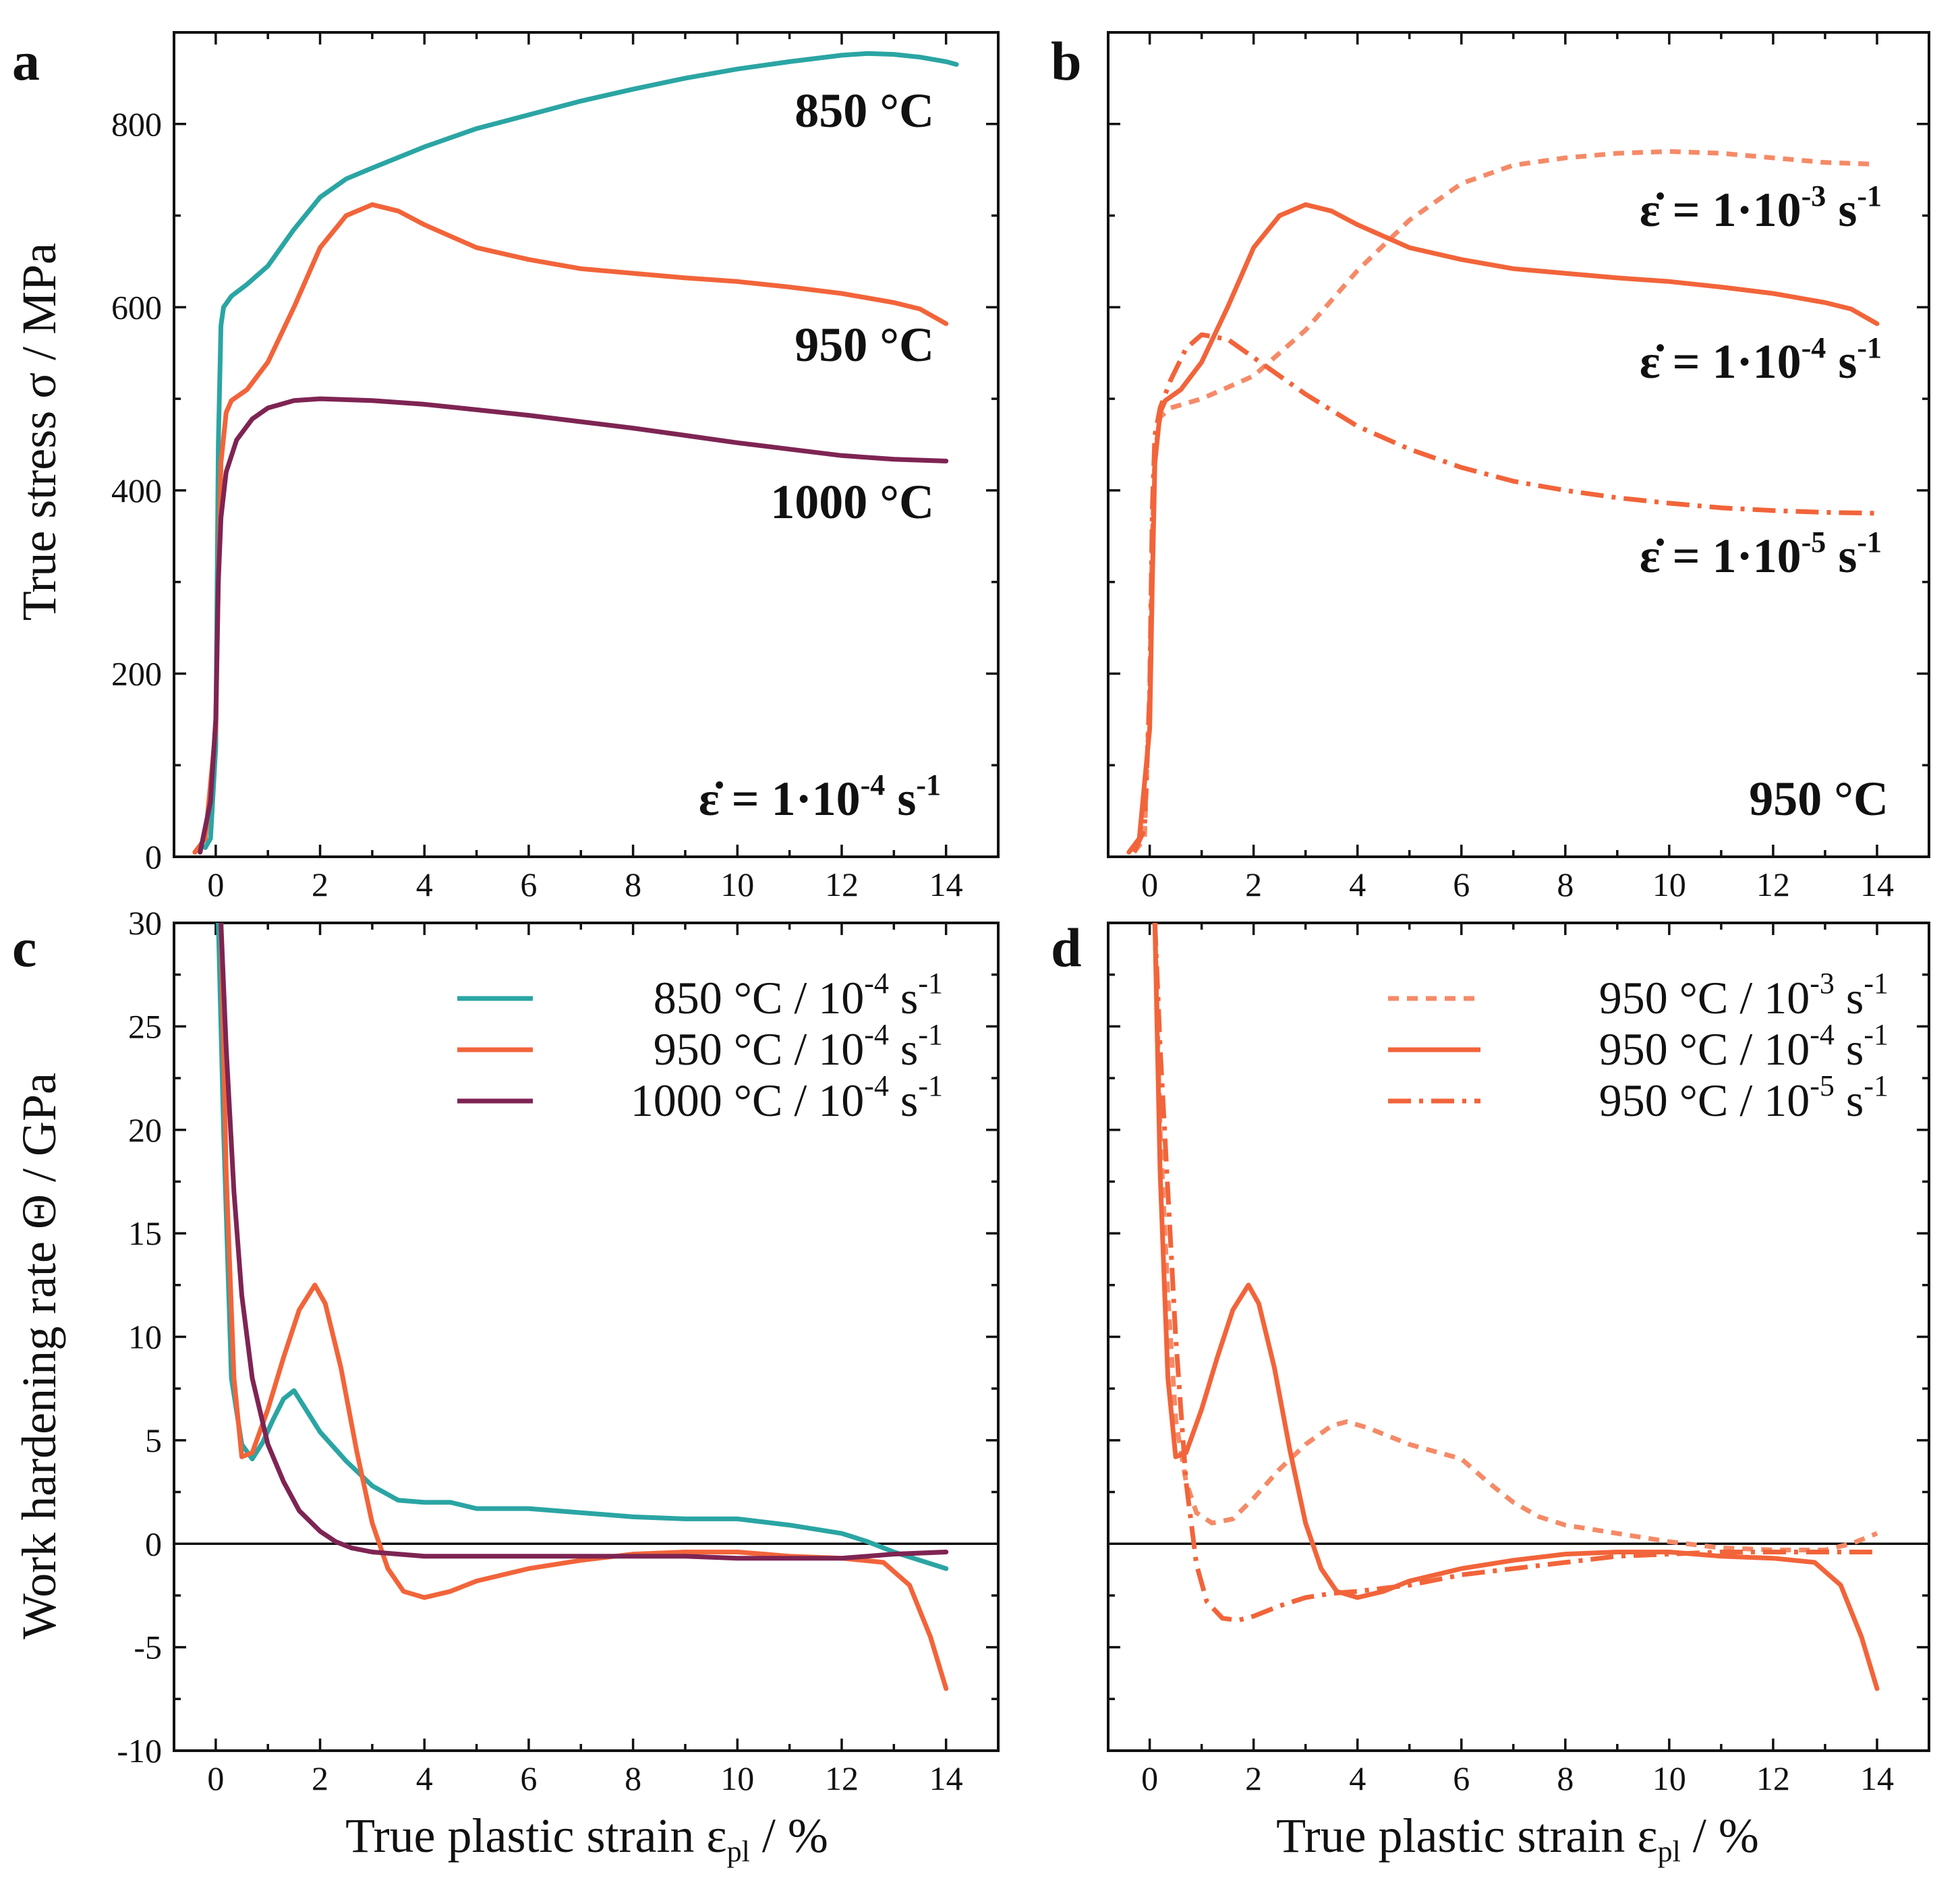 This screenshot has height=1889, width=1960. Describe the element at coordinates (536, 1836) in the screenshot. I see `x-axis-label-left-main: True plastic strain ε` at that location.